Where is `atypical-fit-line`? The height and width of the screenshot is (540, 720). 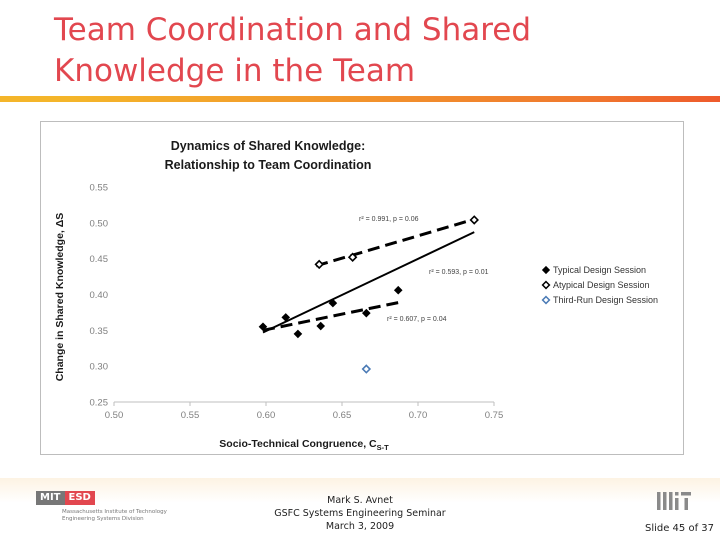 atypical-fit-line is located at coordinates (395, 242).